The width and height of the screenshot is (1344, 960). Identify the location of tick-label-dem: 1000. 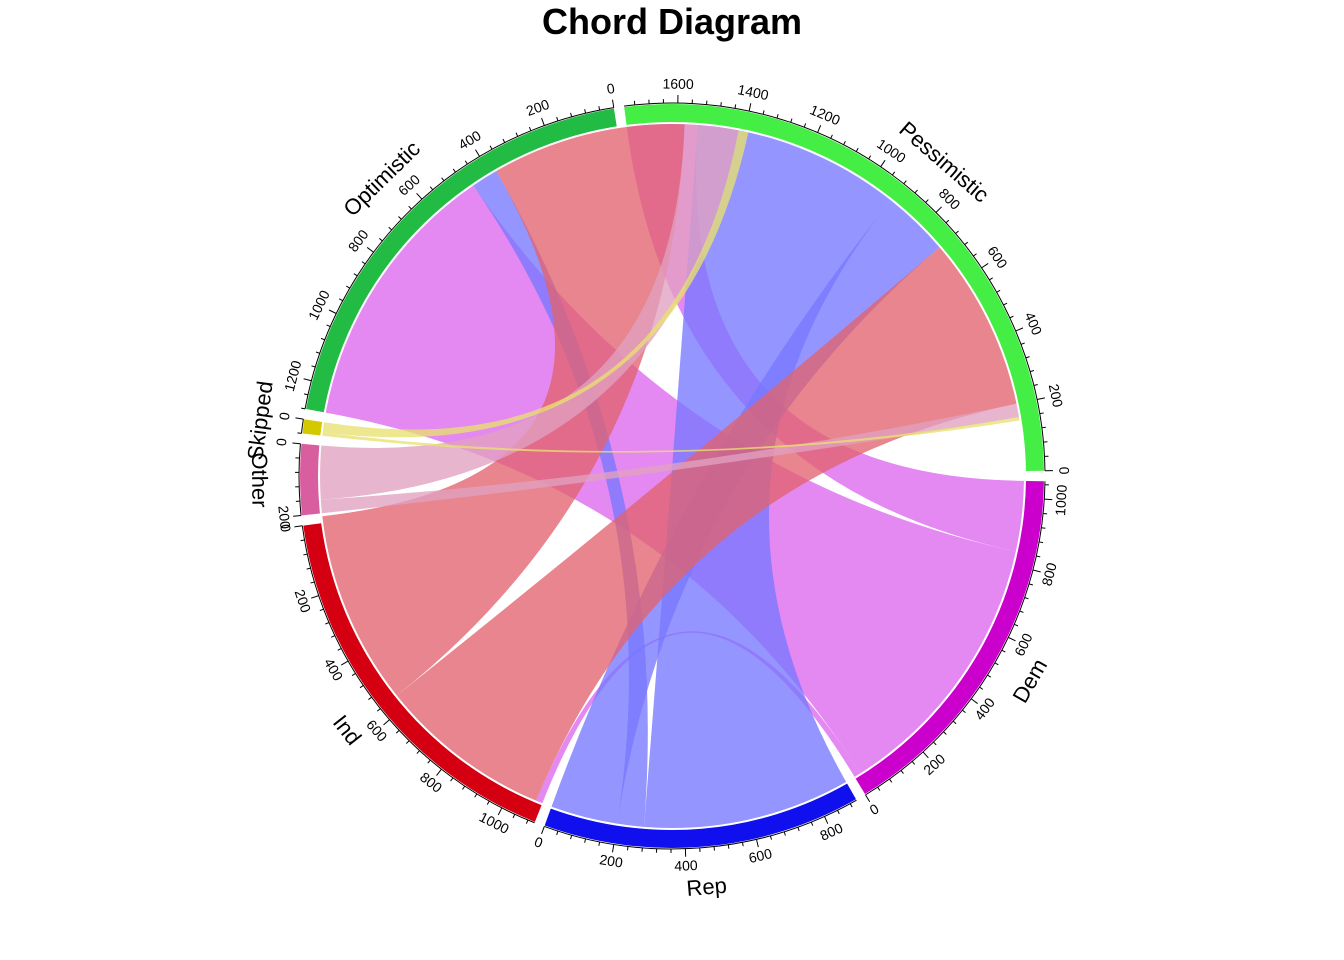
(1061, 500).